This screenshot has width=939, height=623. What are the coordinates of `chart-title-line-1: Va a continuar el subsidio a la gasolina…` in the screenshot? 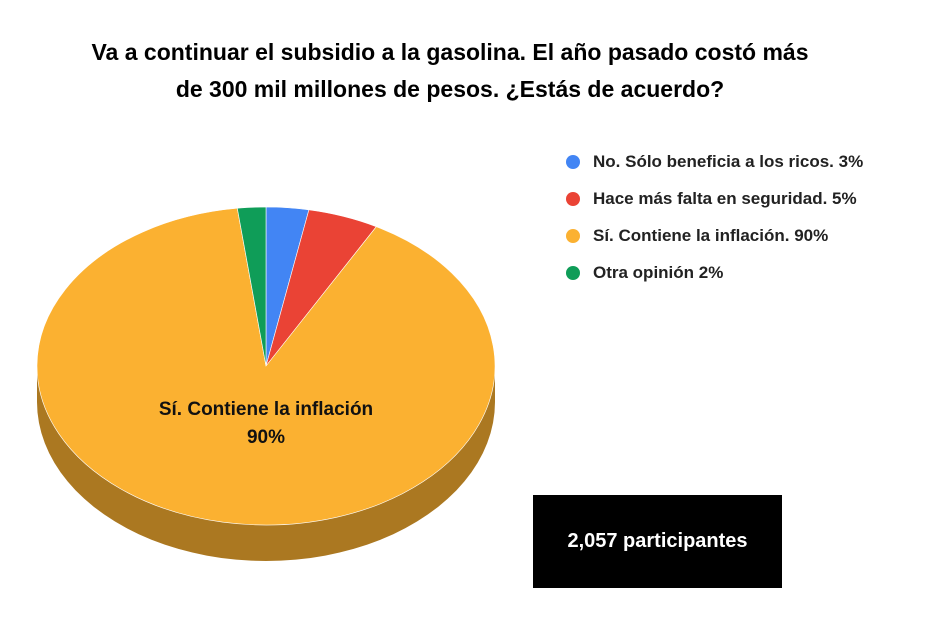 It's located at (450, 52).